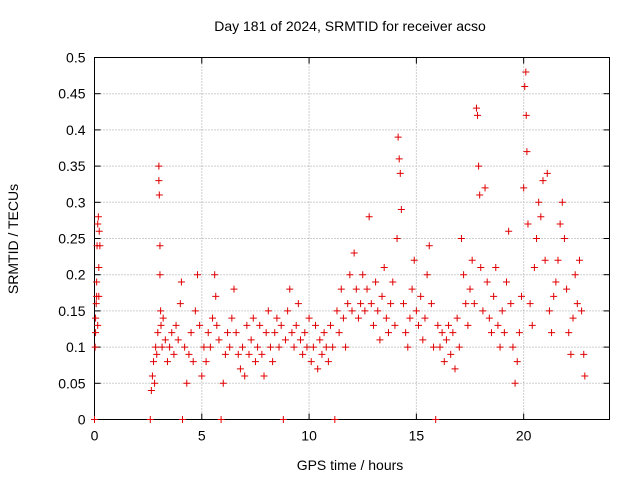 This screenshot has height=480, width=640. What do you see at coordinates (76, 347) in the screenshot?
I see `y-tick-label: 0.1` at bounding box center [76, 347].